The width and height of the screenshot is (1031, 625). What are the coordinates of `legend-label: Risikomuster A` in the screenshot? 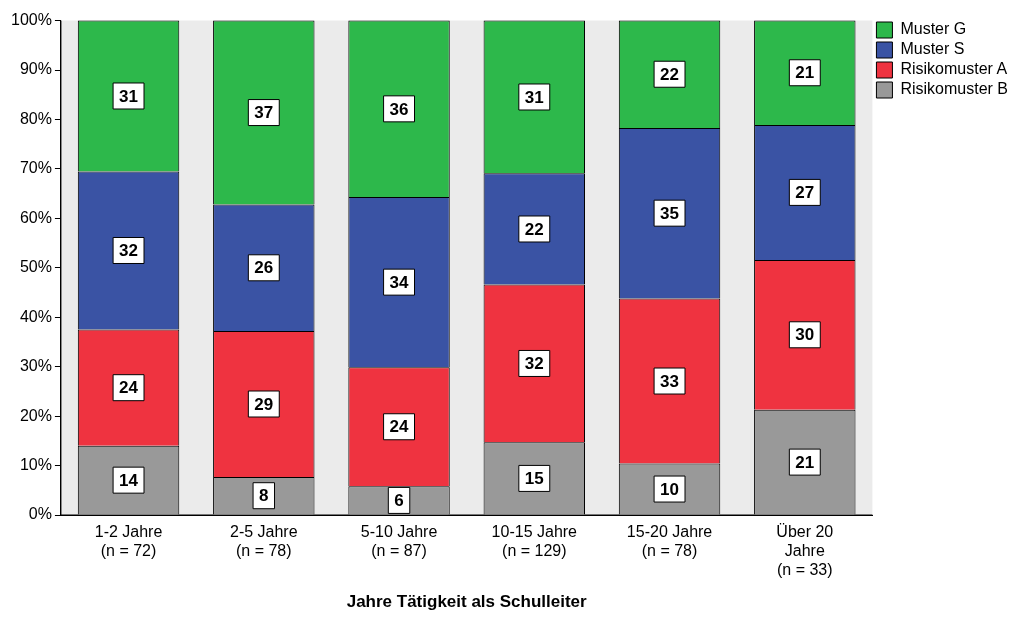 It's located at (954, 69).